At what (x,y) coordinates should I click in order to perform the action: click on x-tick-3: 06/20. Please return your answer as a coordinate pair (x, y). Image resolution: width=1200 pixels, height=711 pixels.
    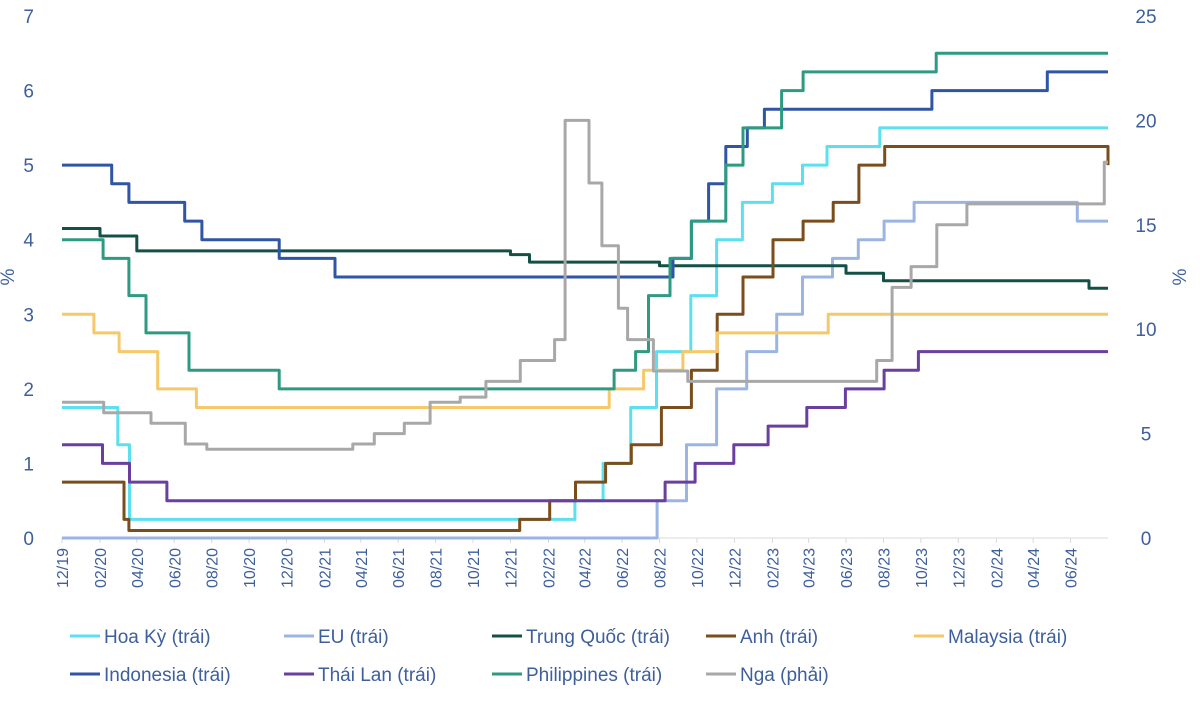
    Looking at the image, I should click on (175, 568).